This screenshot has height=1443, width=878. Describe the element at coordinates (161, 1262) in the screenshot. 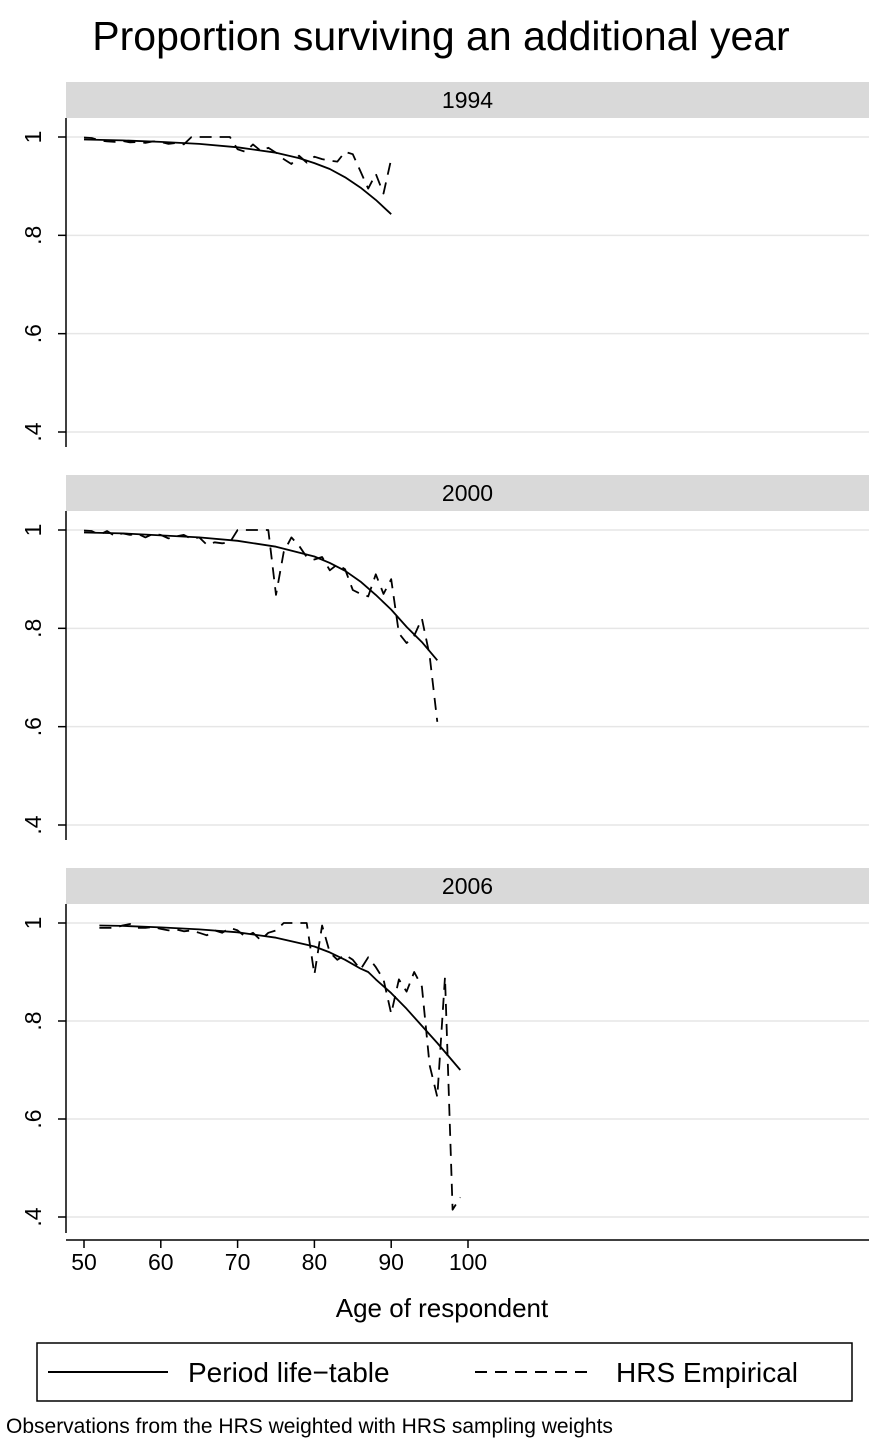

I see `x-tick-label: 60` at that location.